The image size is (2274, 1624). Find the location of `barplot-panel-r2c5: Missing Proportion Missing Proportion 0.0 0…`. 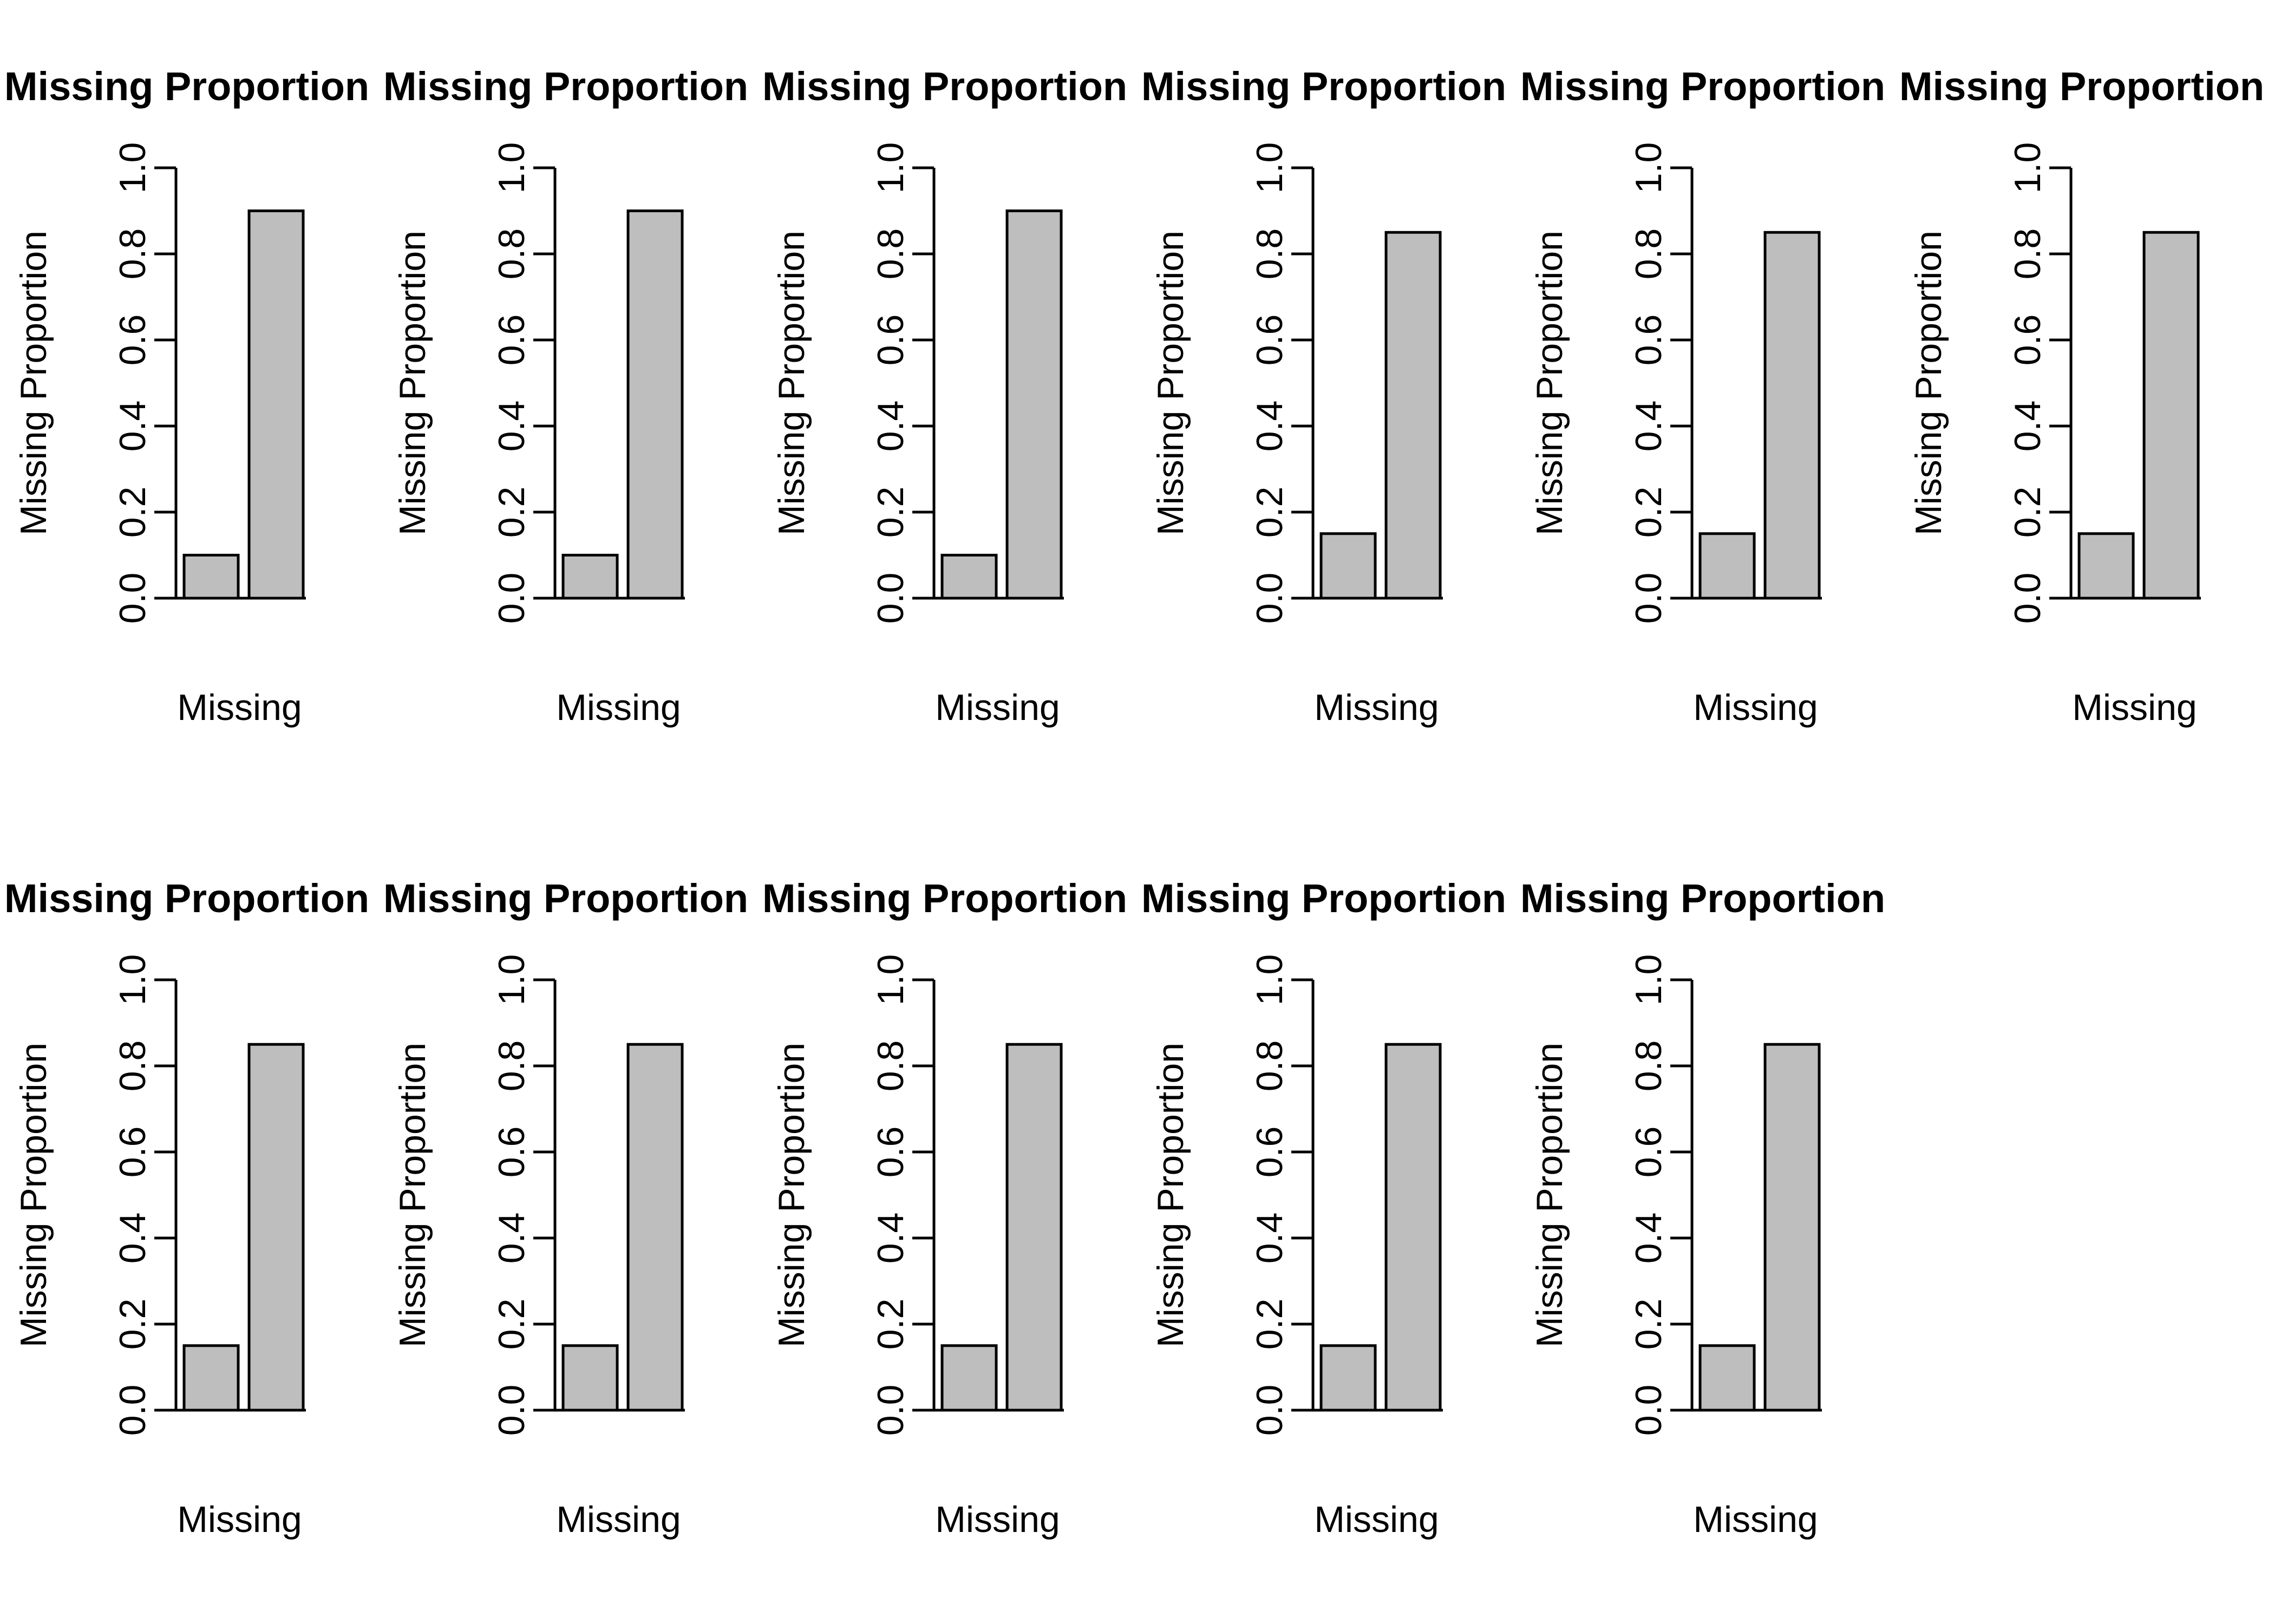

barplot-panel-r2c5: Missing Proportion Missing Proportion 0.0 0… is located at coordinates (1706, 1218).